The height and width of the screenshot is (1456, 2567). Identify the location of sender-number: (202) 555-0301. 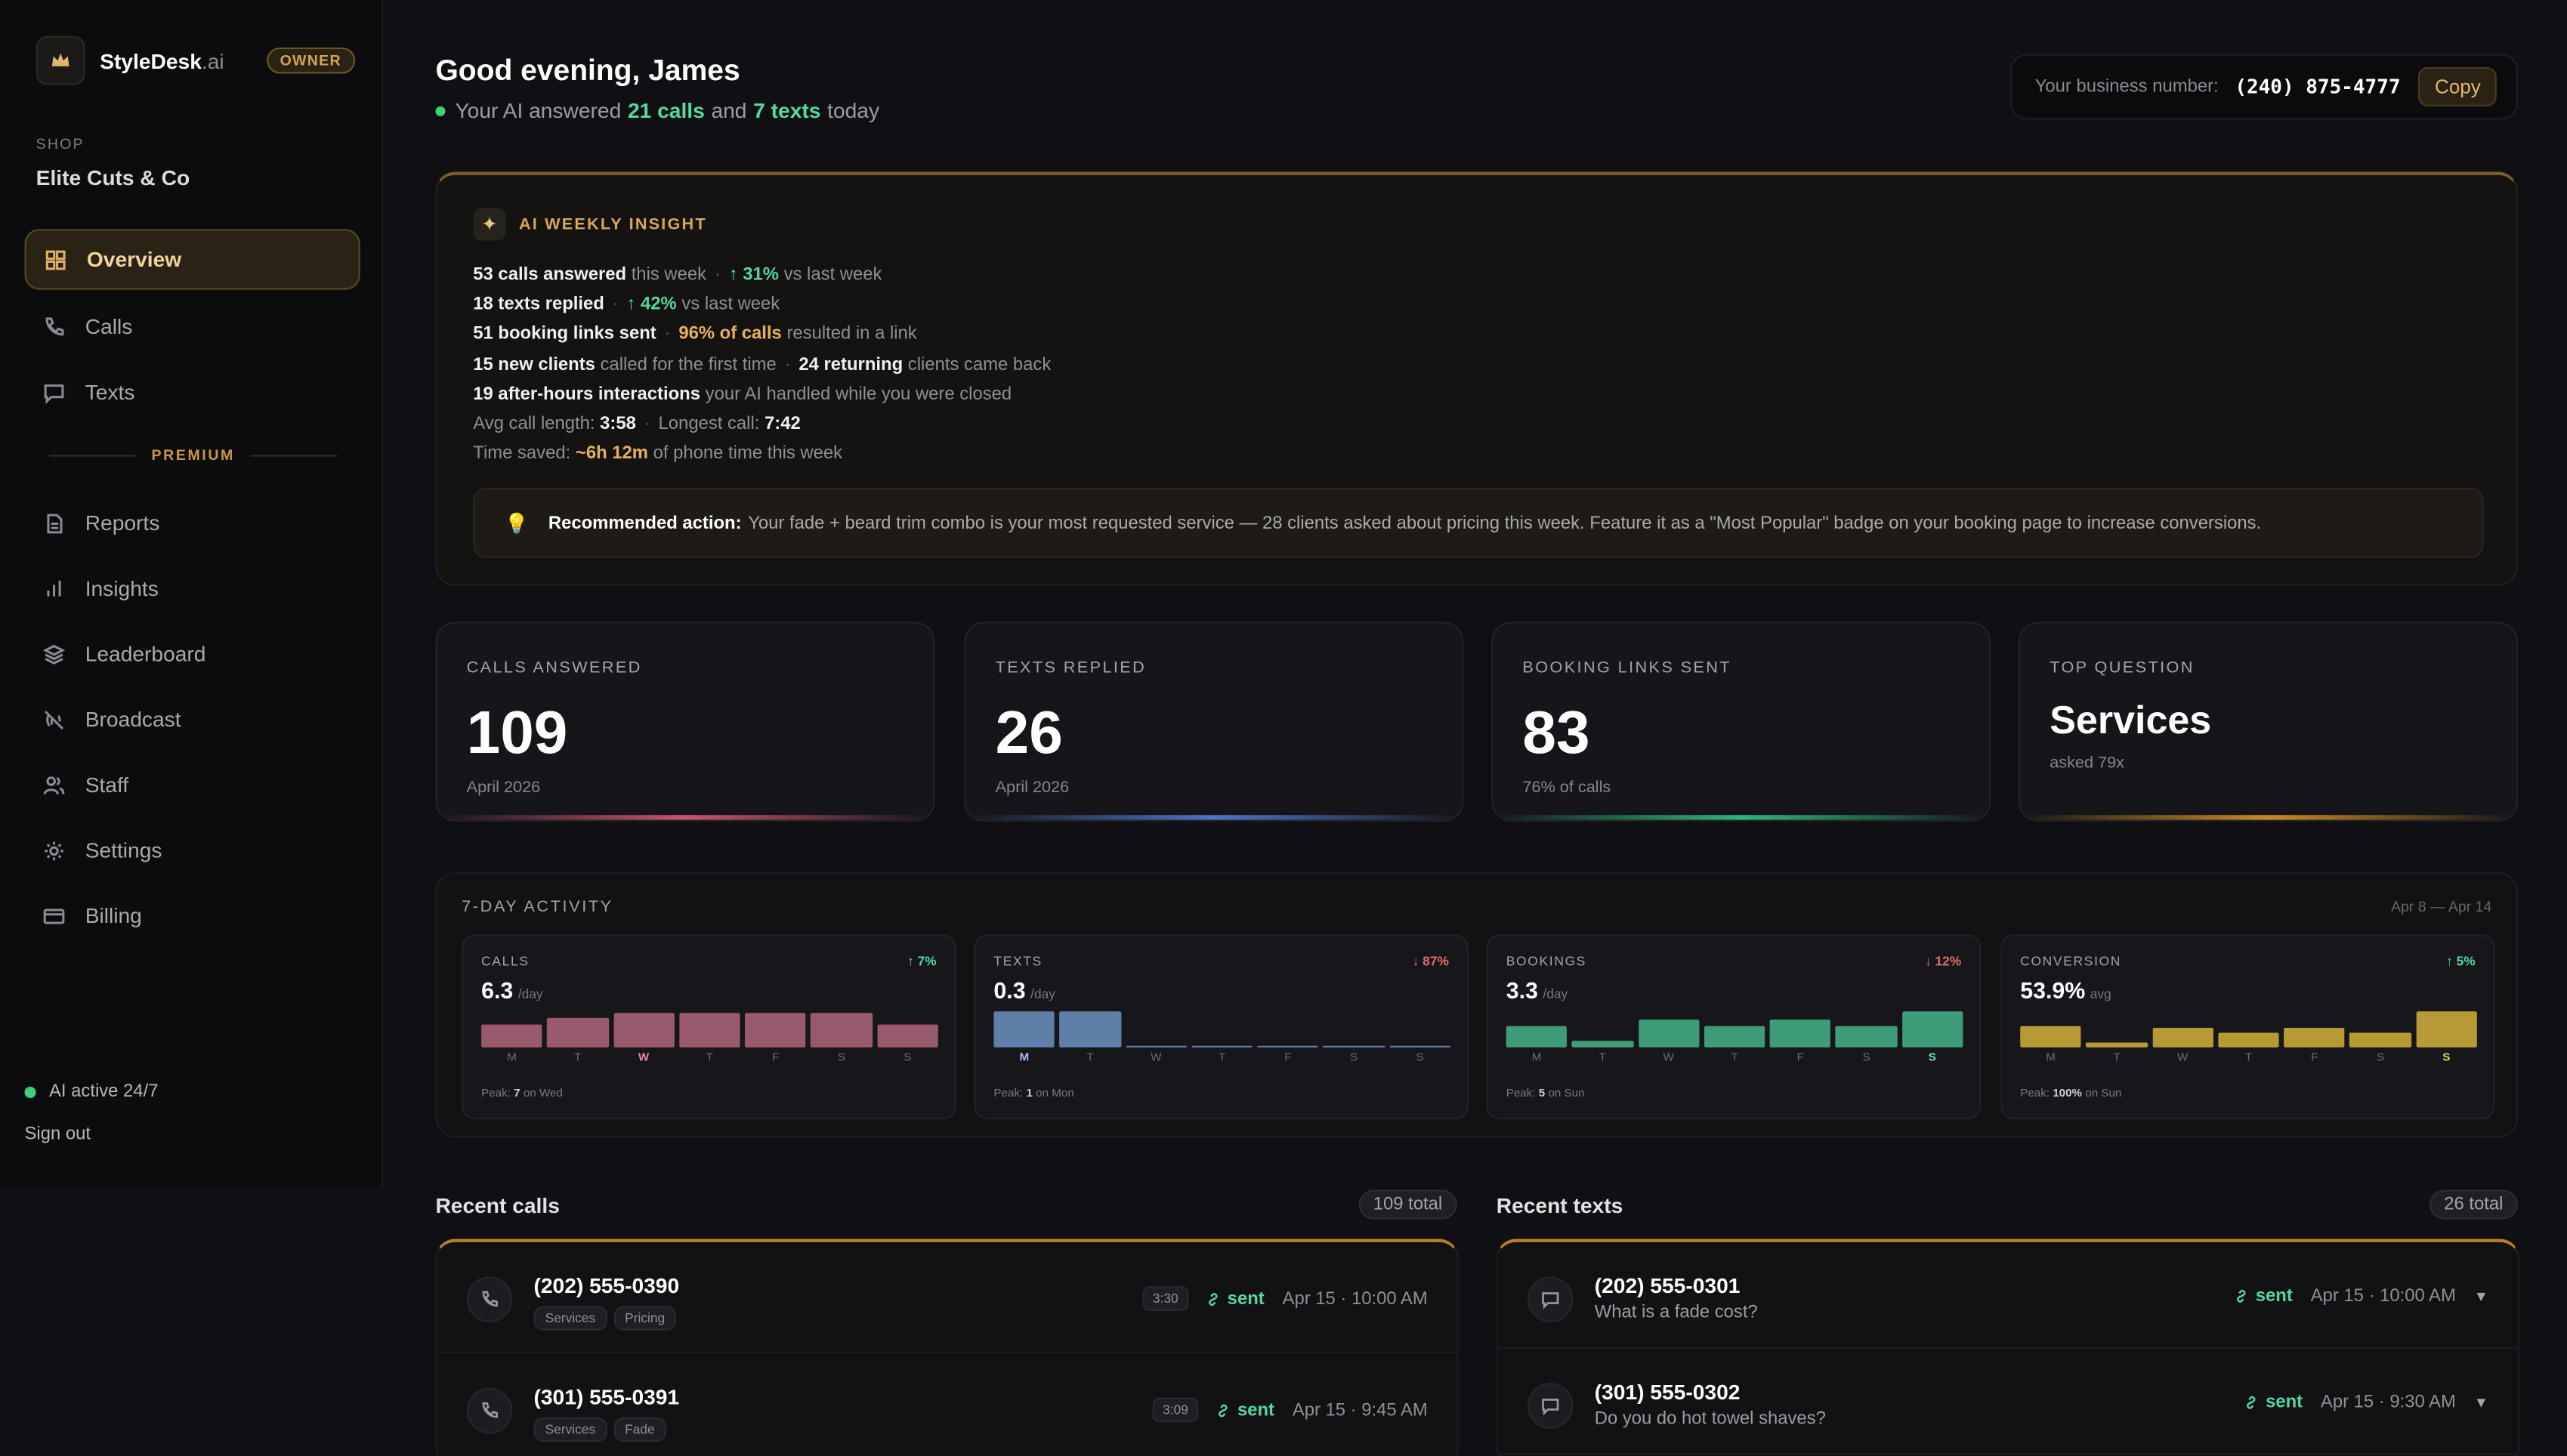
(1668, 1285).